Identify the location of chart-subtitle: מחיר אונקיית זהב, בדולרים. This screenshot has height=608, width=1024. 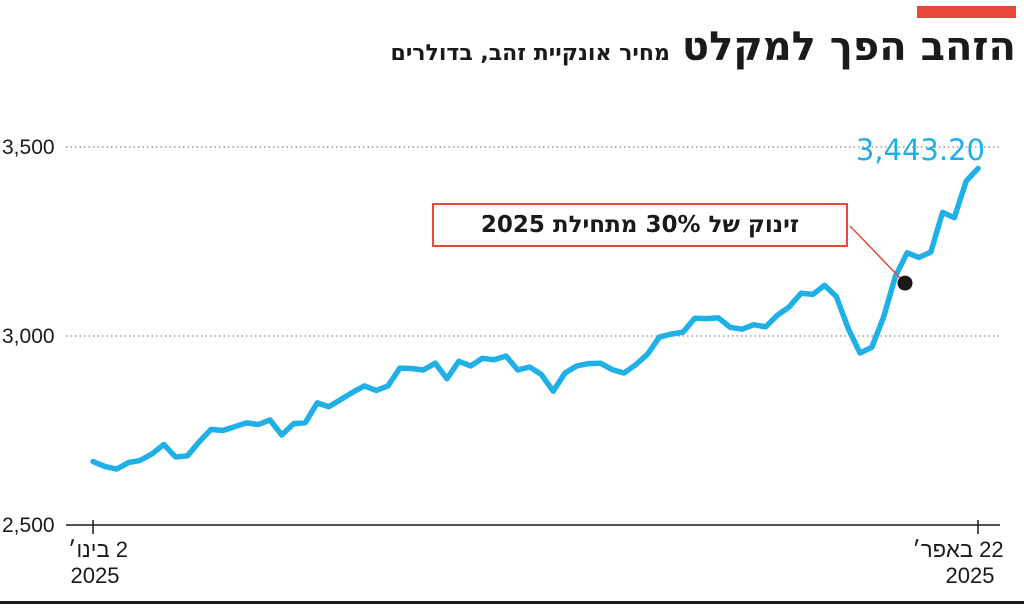
(530, 53).